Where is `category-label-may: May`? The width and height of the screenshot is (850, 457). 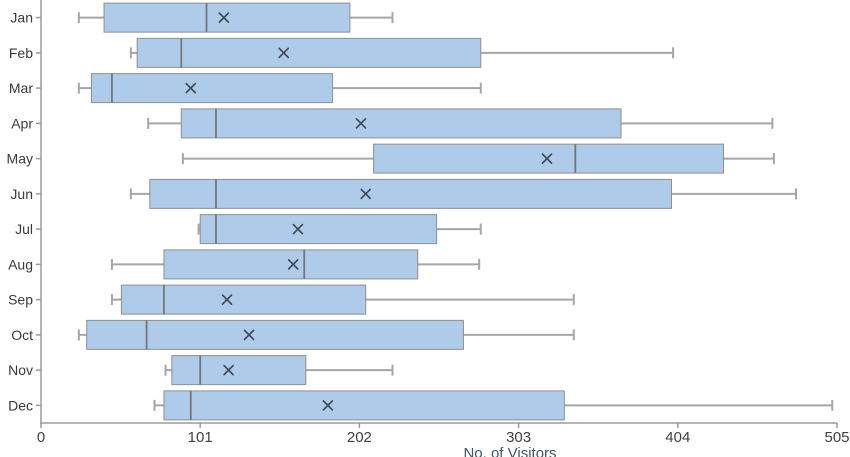
category-label-may: May is located at coordinates (20, 159).